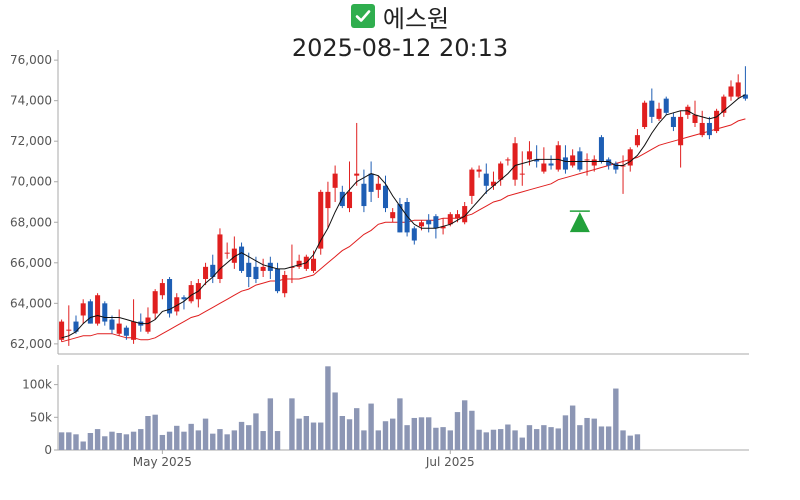  Describe the element at coordinates (31, 344) in the screenshot. I see `price-y-tick-label: 62,000` at that location.